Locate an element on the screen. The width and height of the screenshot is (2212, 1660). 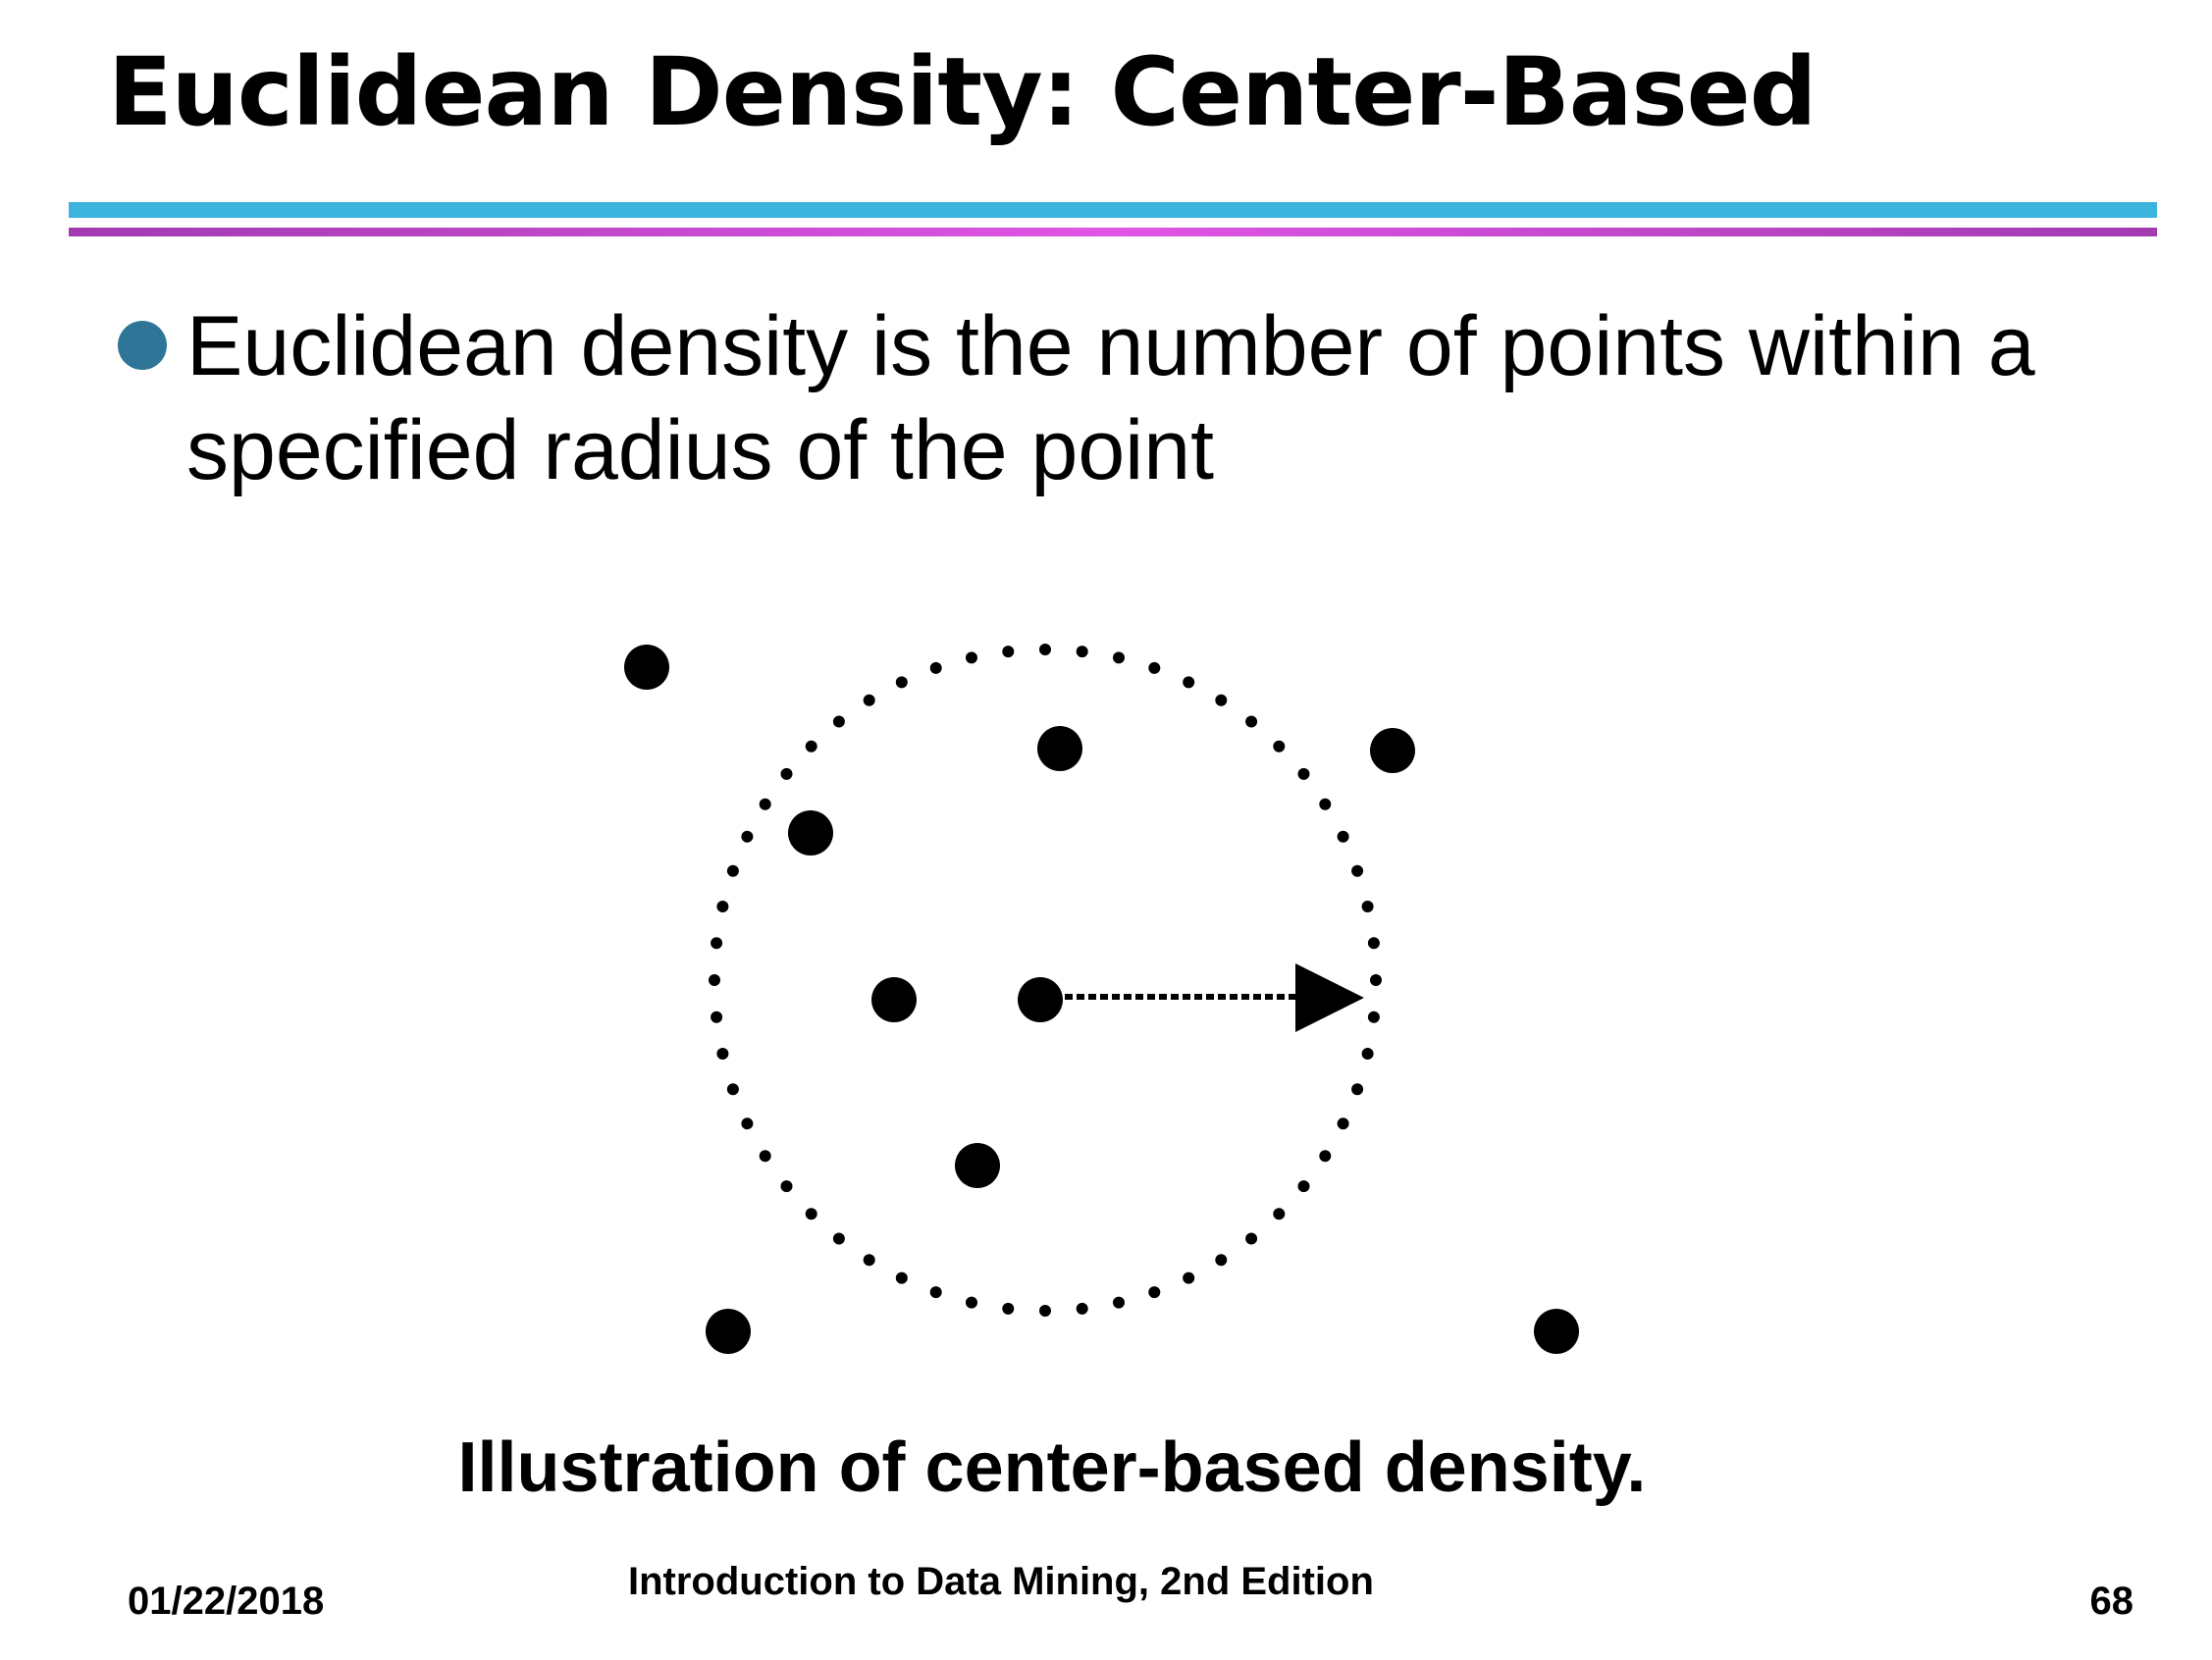
bullet-dot-icon is located at coordinates (143, 345).